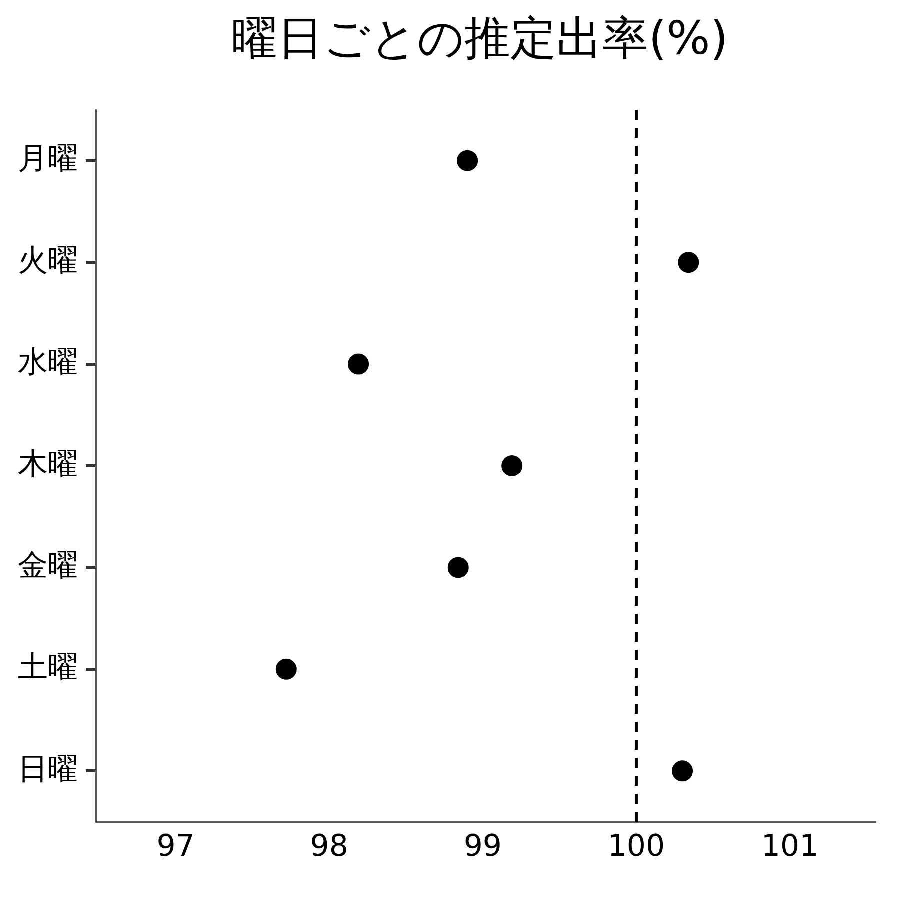 The image size is (900, 900). I want to click on x-tick-label: 97, so click(175, 846).